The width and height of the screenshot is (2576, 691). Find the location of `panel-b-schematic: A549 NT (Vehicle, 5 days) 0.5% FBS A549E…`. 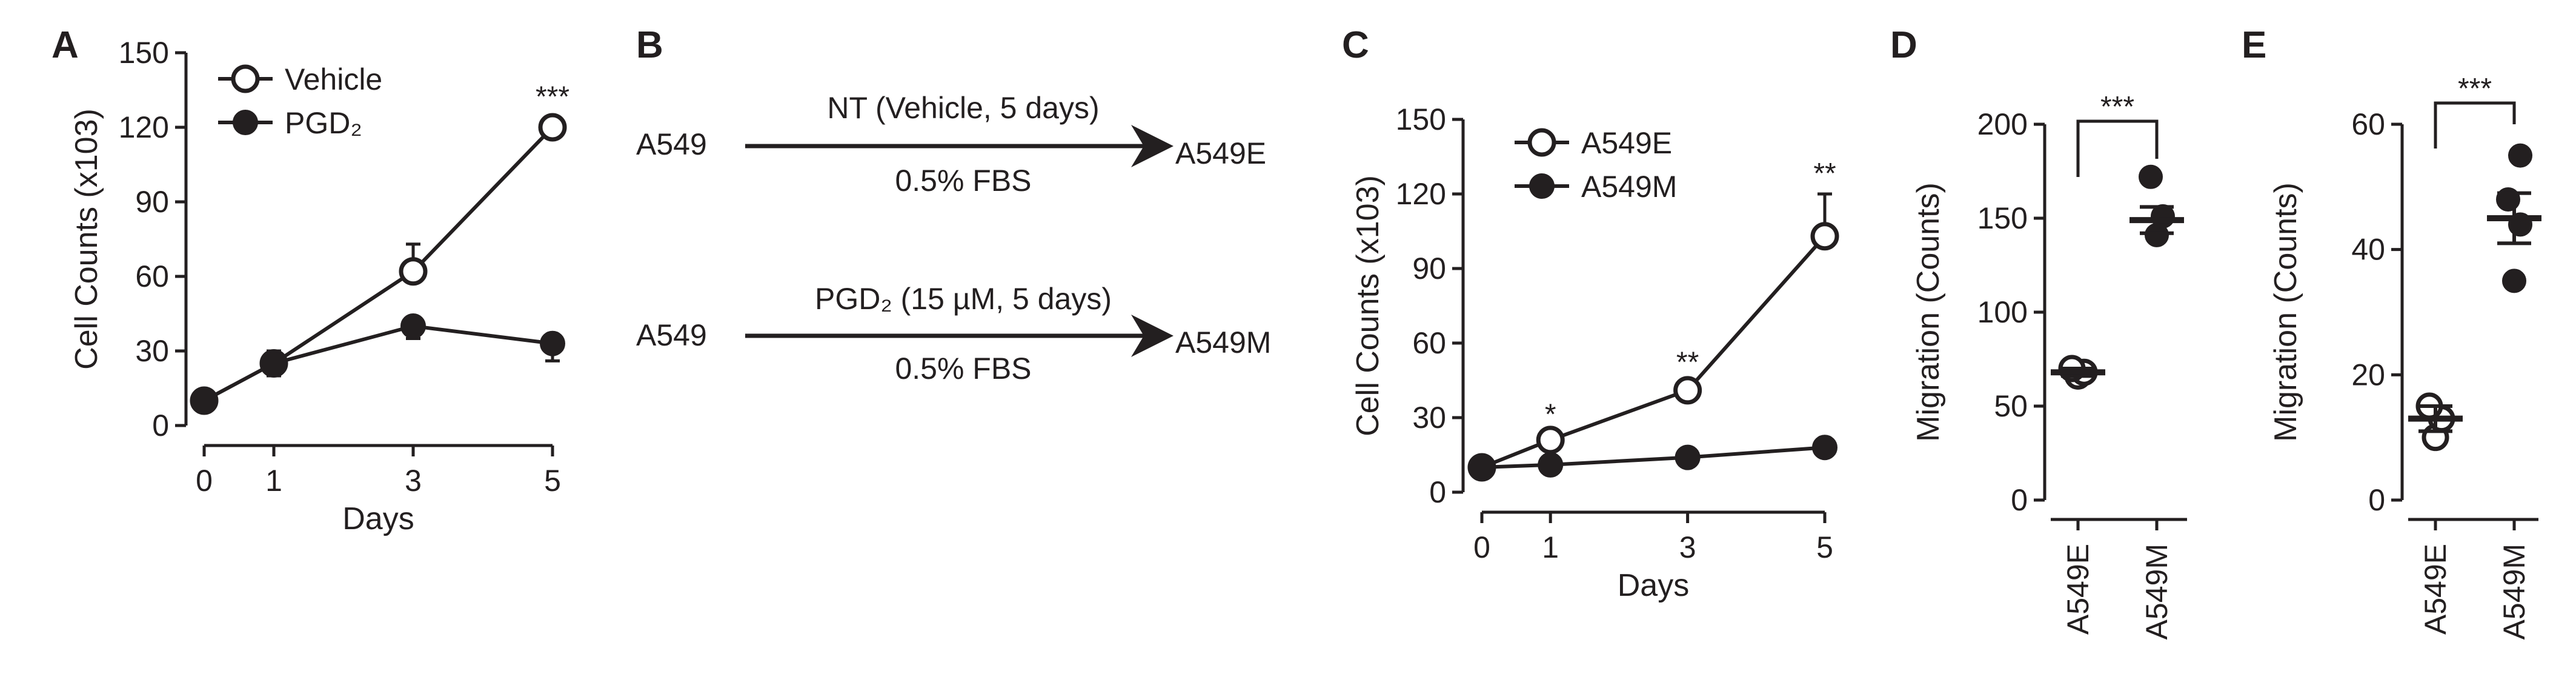

panel-b-schematic: A549 NT (Vehicle, 5 days) 0.5% FBS A549E… is located at coordinates (953, 238).